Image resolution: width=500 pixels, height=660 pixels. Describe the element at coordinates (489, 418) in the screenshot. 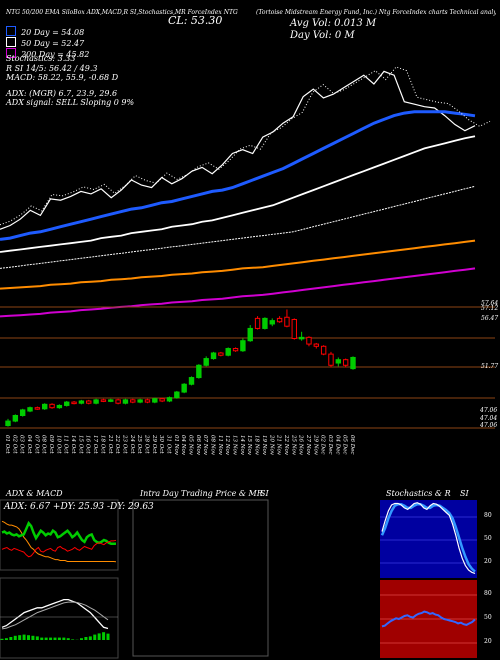

I see `price-tick: 47.04` at that location.